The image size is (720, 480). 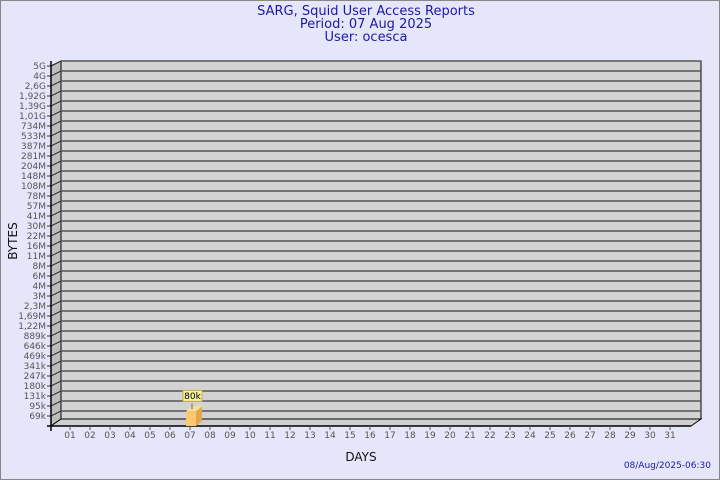 What do you see at coordinates (630, 436) in the screenshot?
I see `x-tick-label: 29` at bounding box center [630, 436].